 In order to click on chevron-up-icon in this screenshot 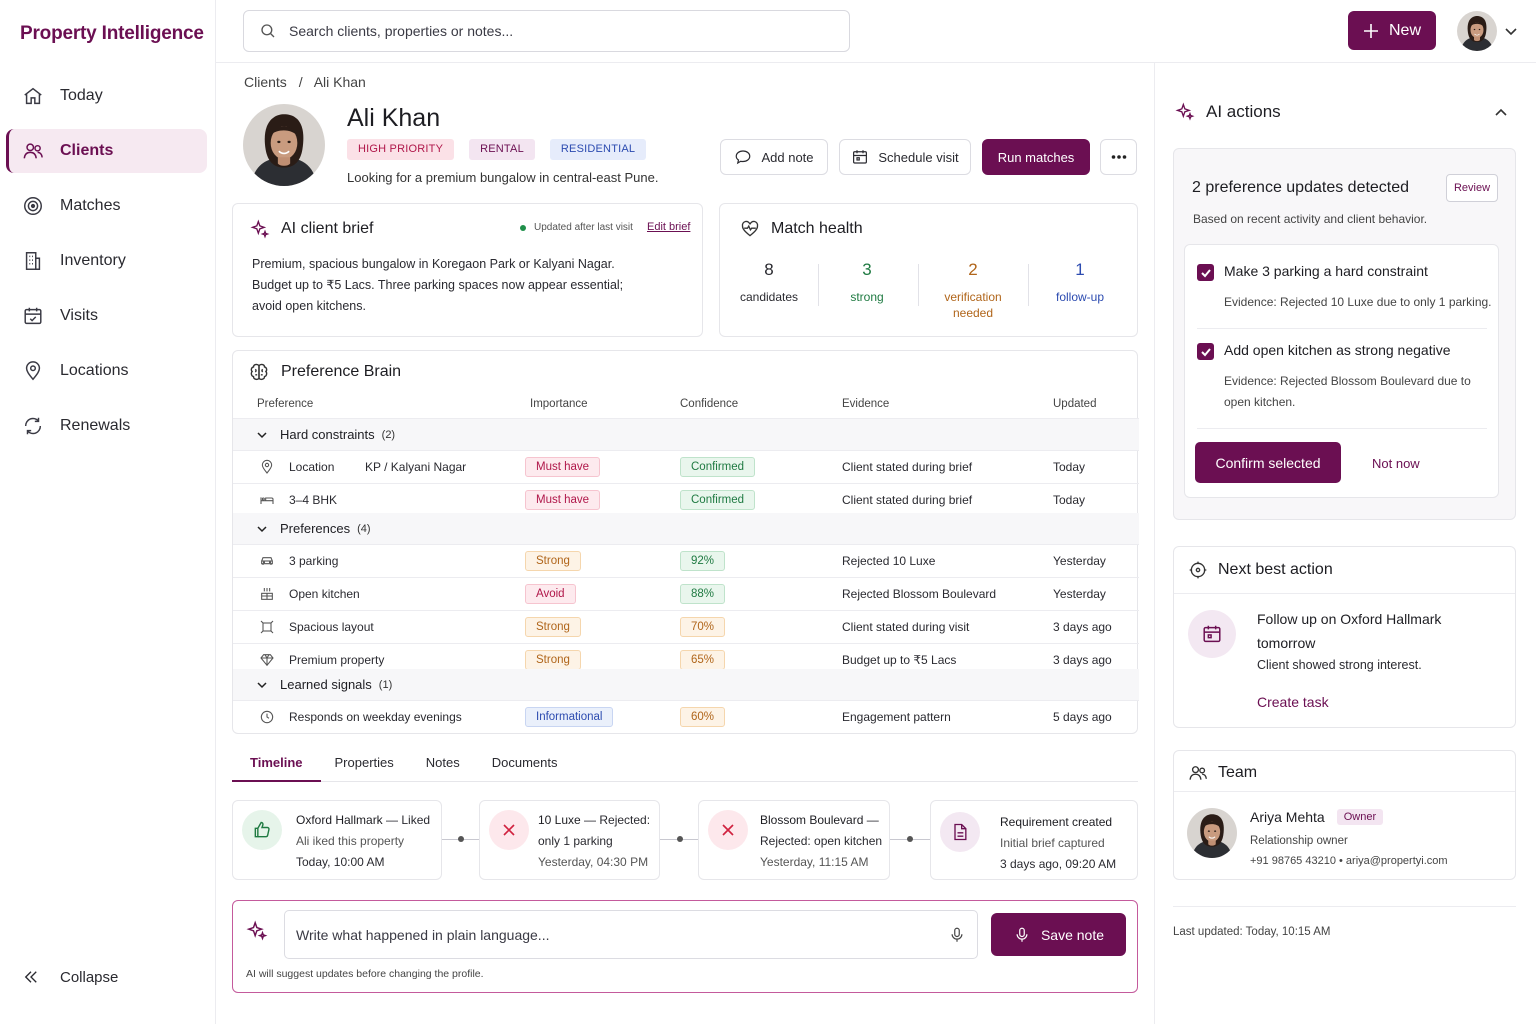, I will do `click(1501, 113)`.